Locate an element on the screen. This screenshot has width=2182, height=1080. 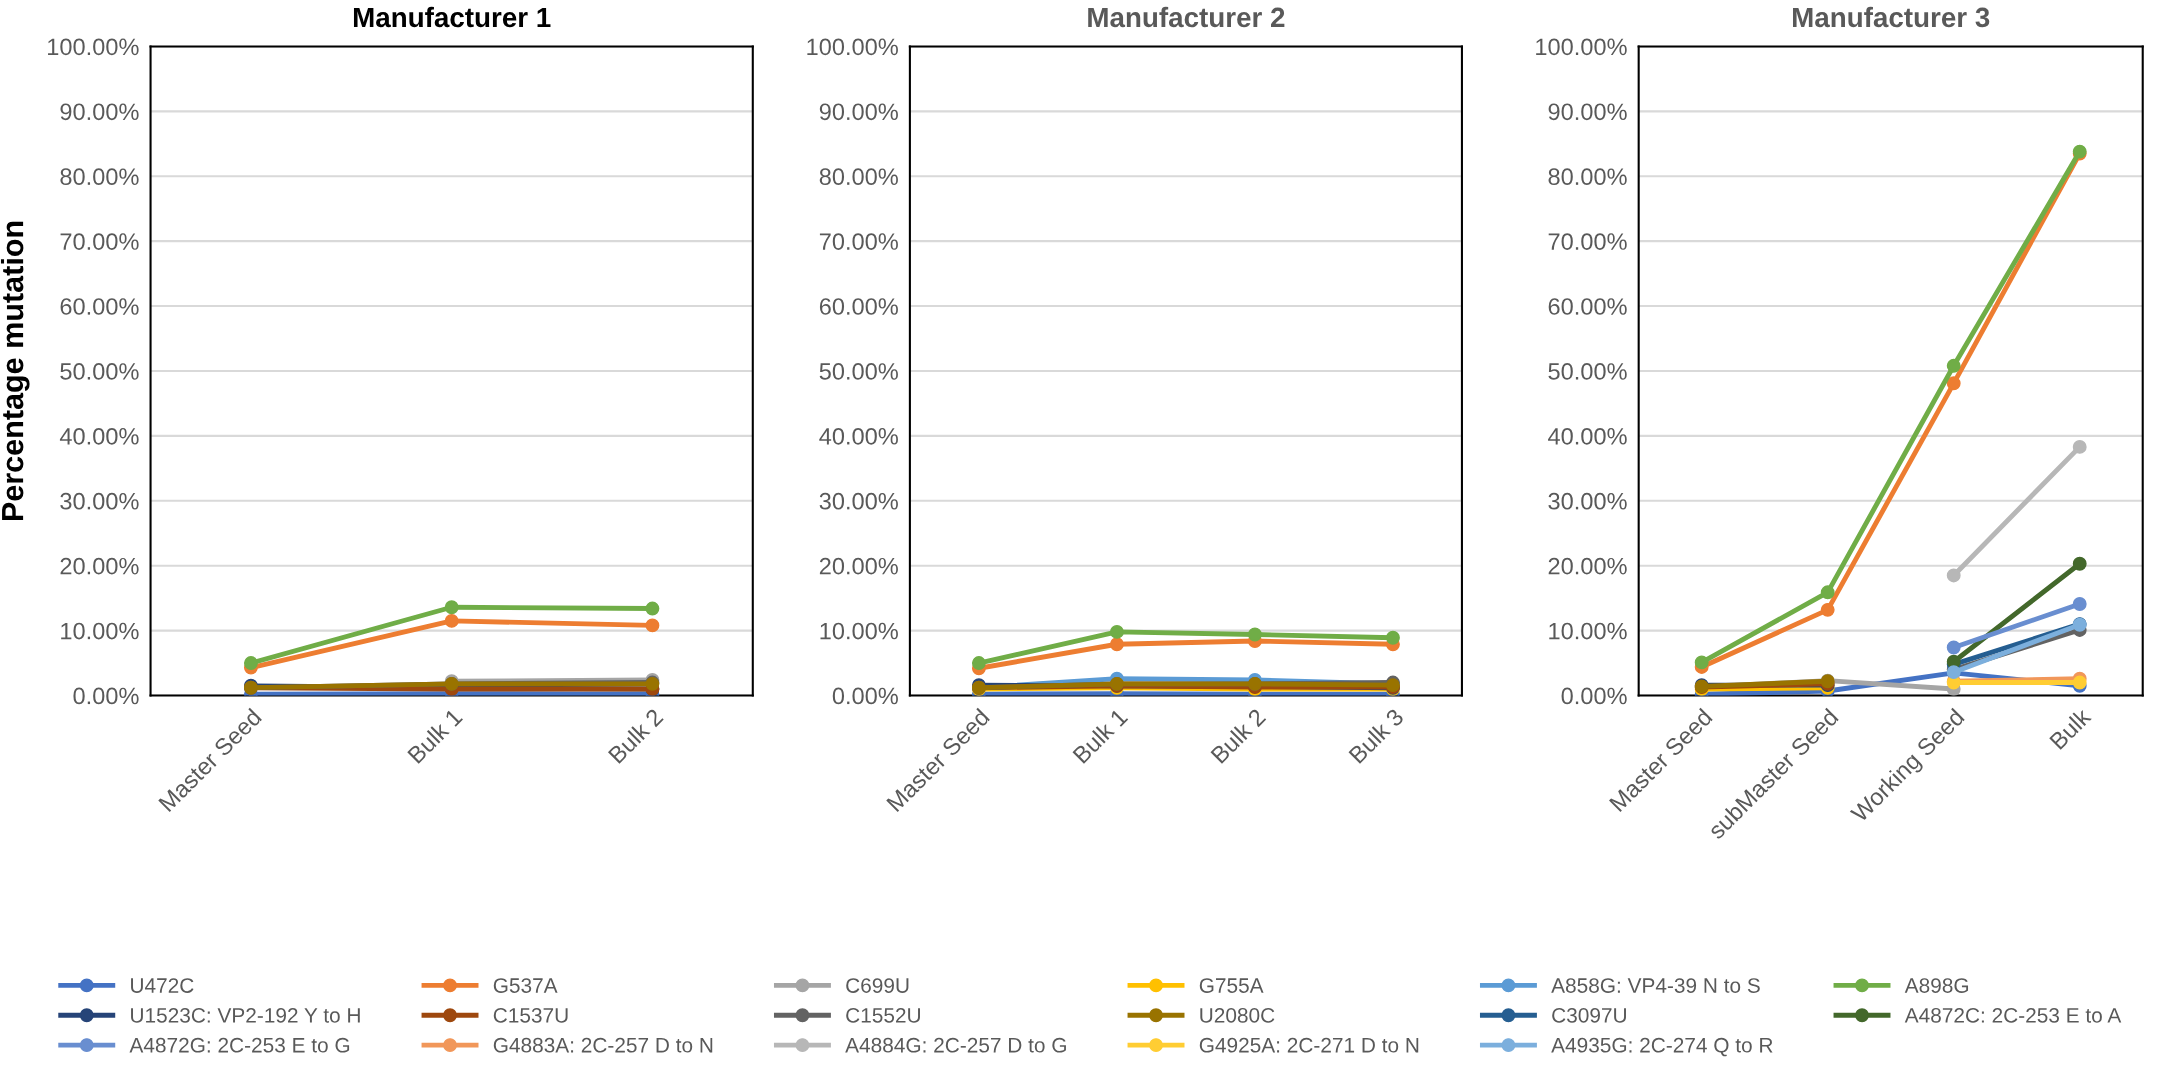
legend-label: C699U is located at coordinates (877, 985).